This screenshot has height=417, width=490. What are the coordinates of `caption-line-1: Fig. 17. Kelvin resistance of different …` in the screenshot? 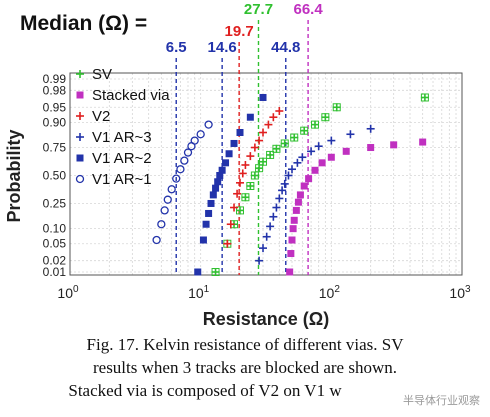 It's located at (245, 344).